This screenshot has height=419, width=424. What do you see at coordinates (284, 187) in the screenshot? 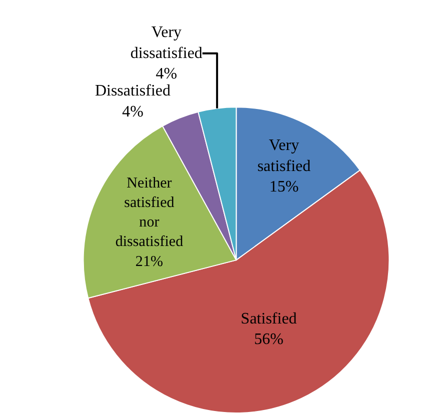
I see `data-label: 15%` at bounding box center [284, 187].